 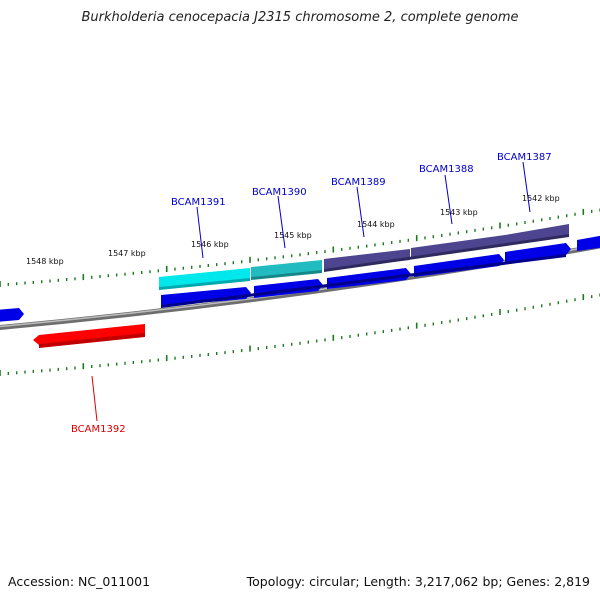 I want to click on gene-bcam1391-shade, so click(x=204, y=284).